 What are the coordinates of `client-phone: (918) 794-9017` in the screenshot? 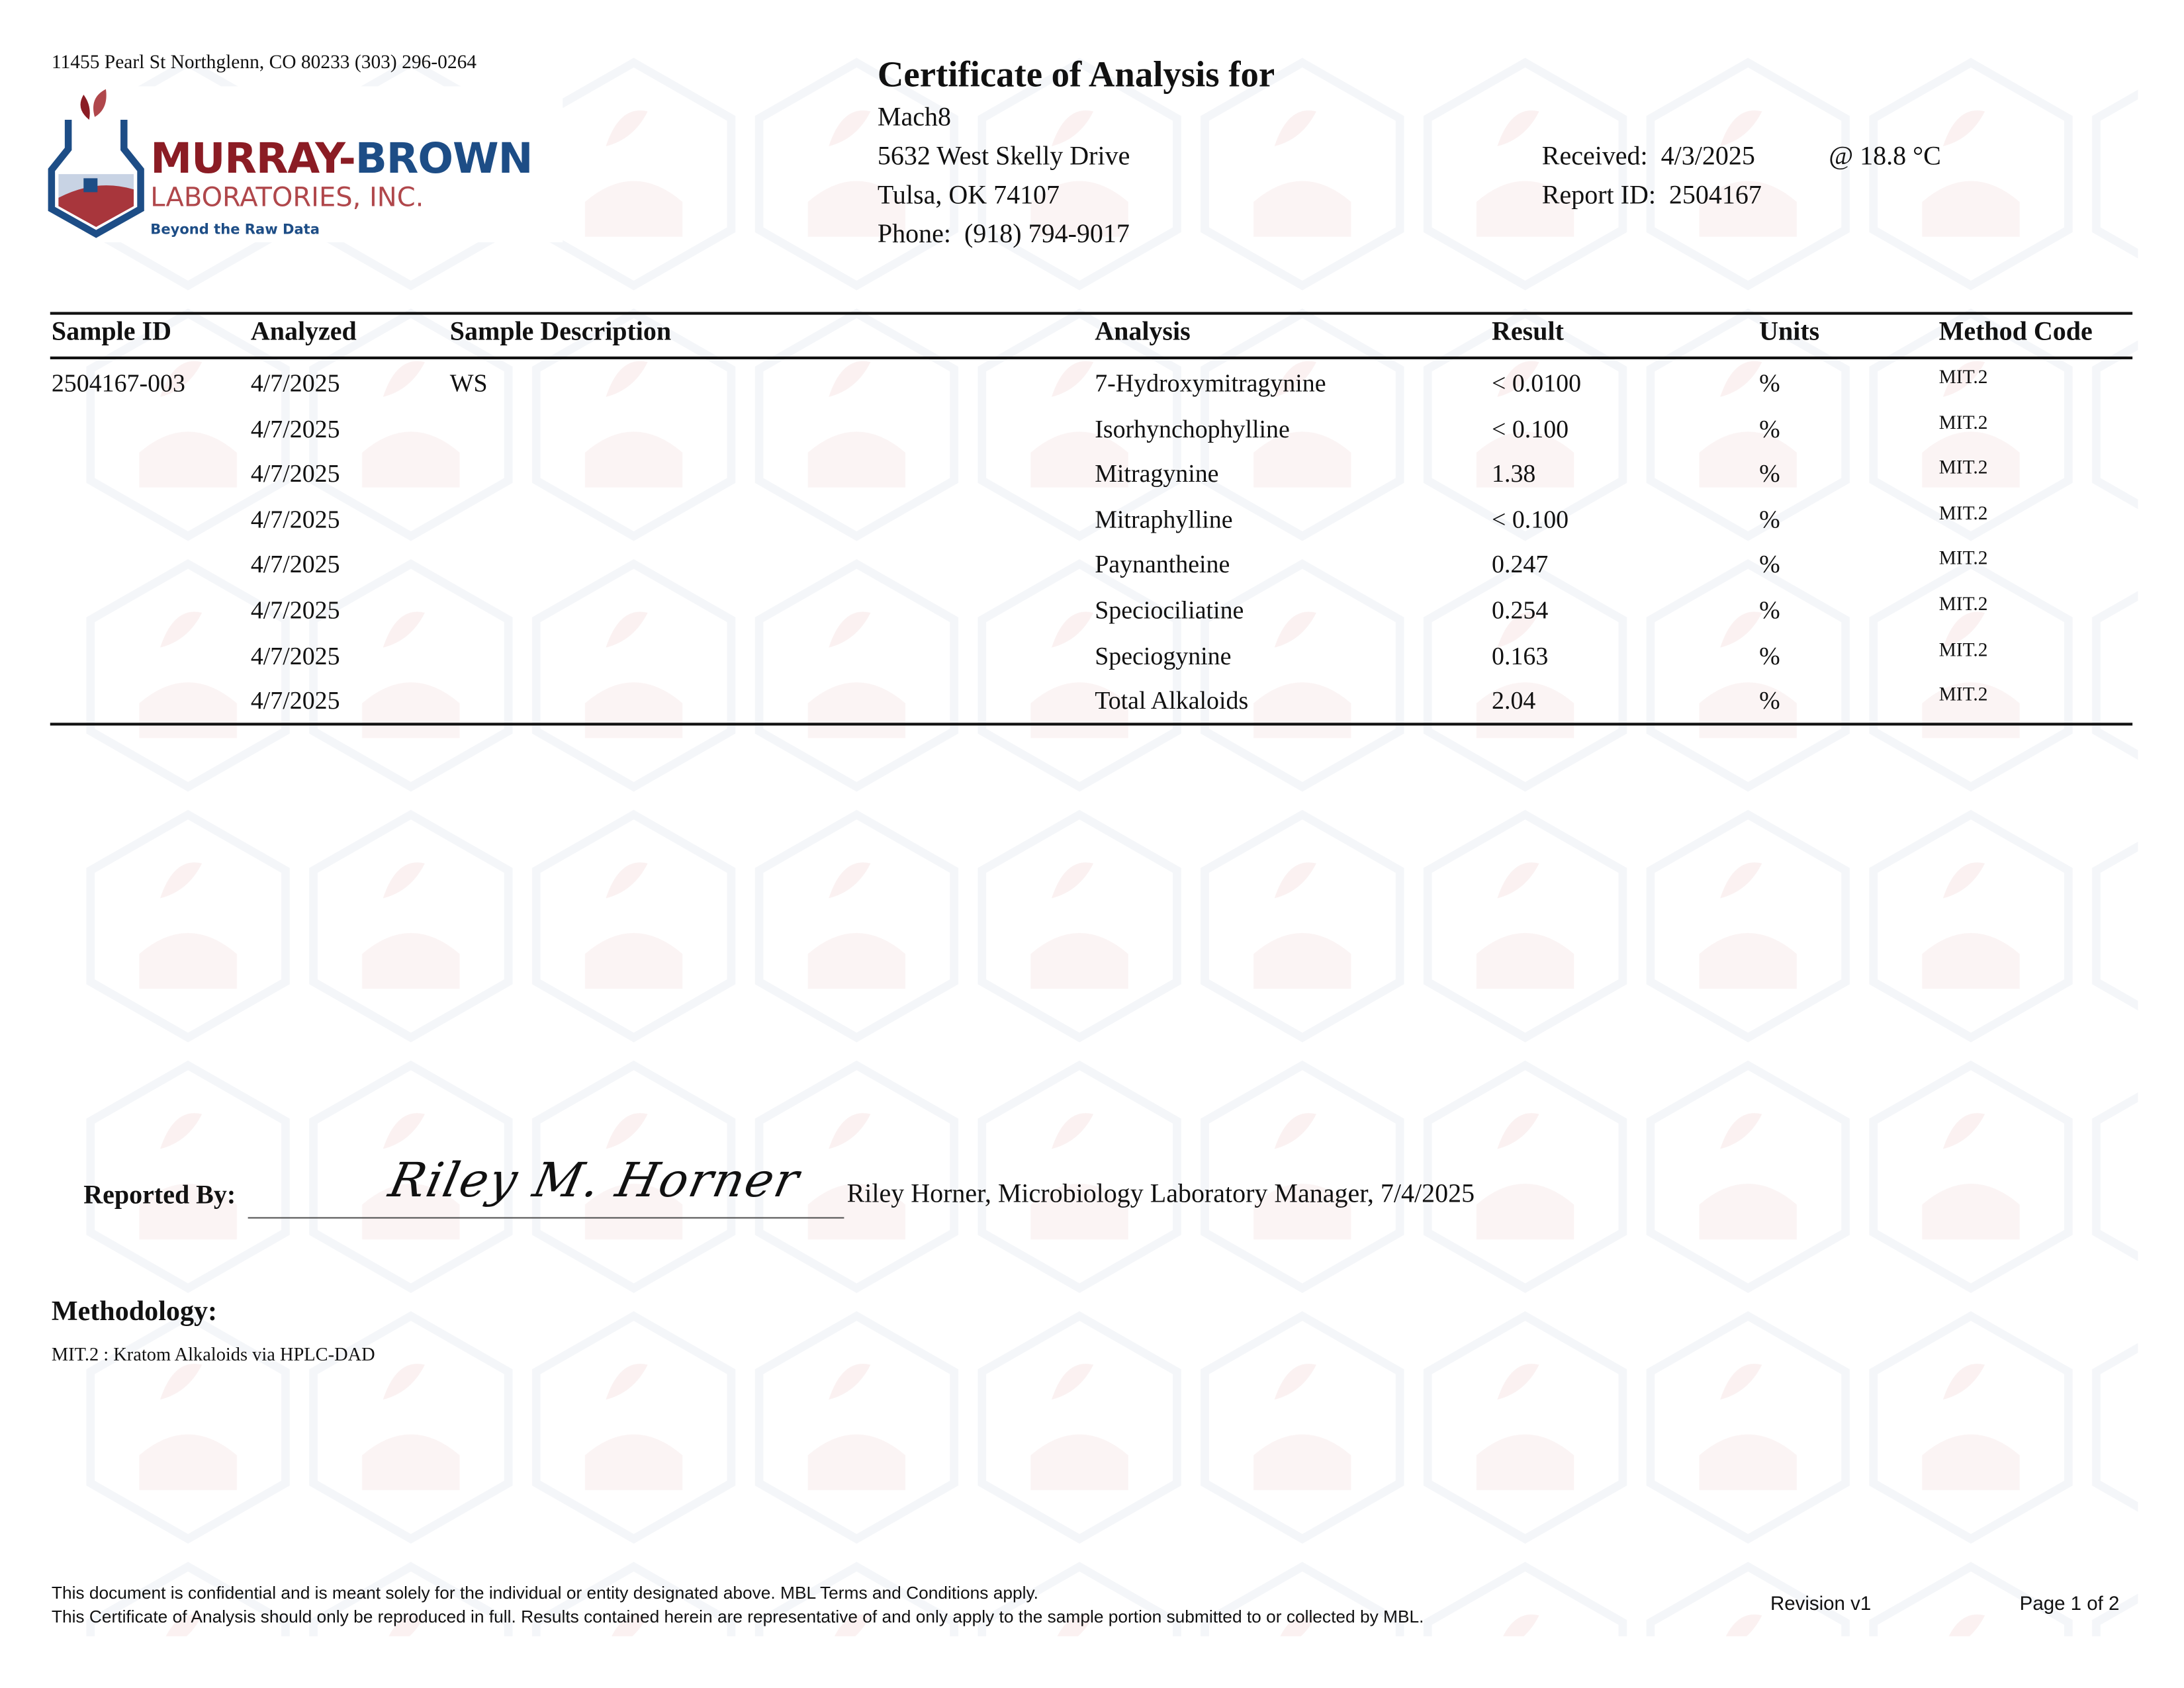 It's located at (1047, 234).